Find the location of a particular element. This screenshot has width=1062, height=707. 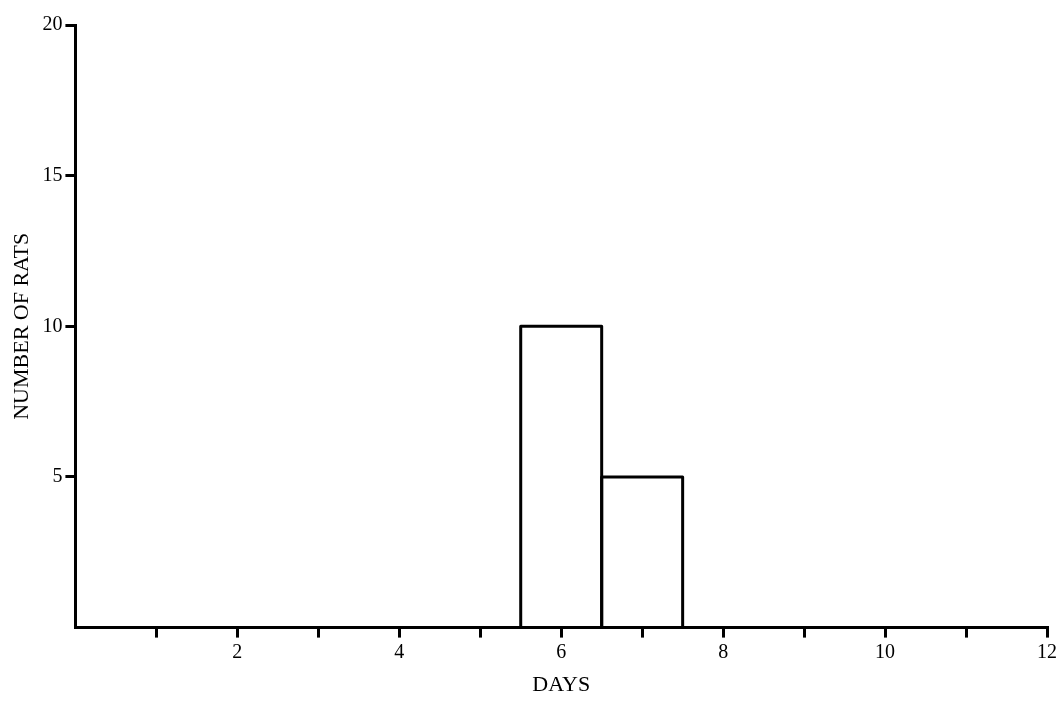

x-tick-label: 10 is located at coordinates (885, 650).